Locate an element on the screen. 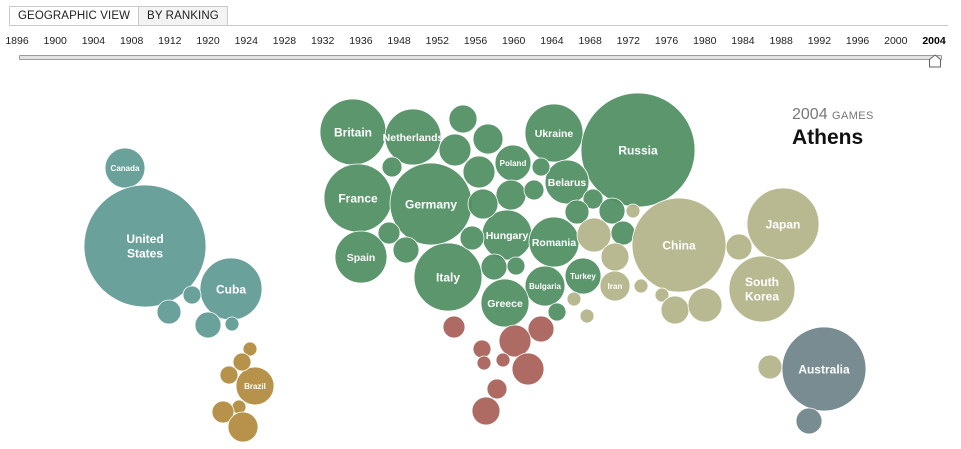  year-1980: 1980 is located at coordinates (705, 41).